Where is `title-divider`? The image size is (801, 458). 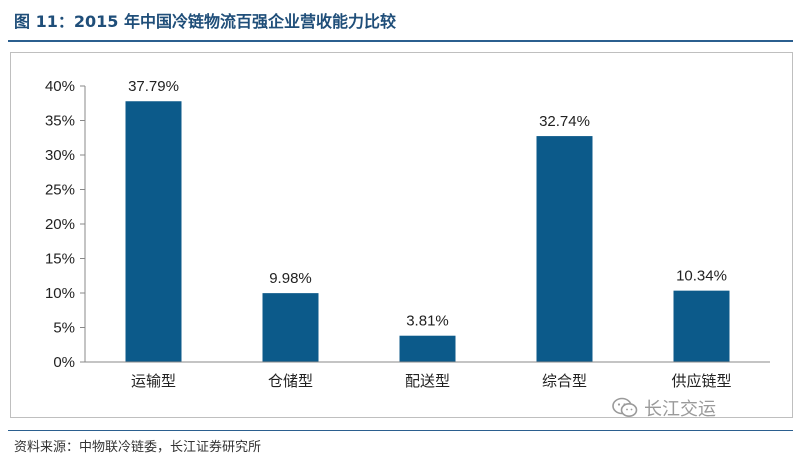 title-divider is located at coordinates (400, 41).